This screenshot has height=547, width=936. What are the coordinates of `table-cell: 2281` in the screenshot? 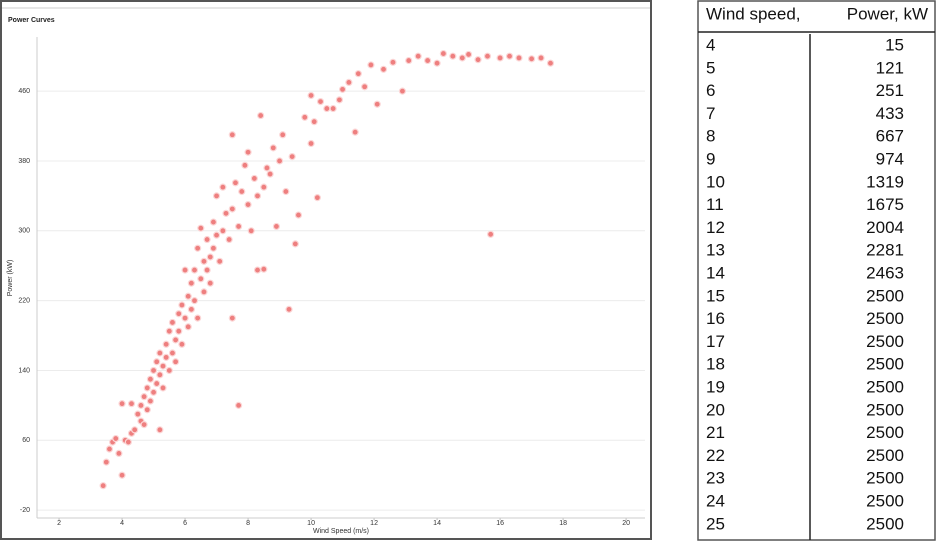 It's located at (885, 250).